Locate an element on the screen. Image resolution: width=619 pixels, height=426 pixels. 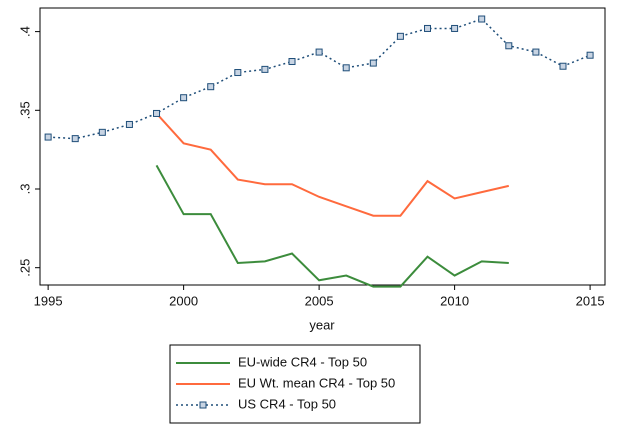
x-tick-label: 2000 is located at coordinates (183, 300).